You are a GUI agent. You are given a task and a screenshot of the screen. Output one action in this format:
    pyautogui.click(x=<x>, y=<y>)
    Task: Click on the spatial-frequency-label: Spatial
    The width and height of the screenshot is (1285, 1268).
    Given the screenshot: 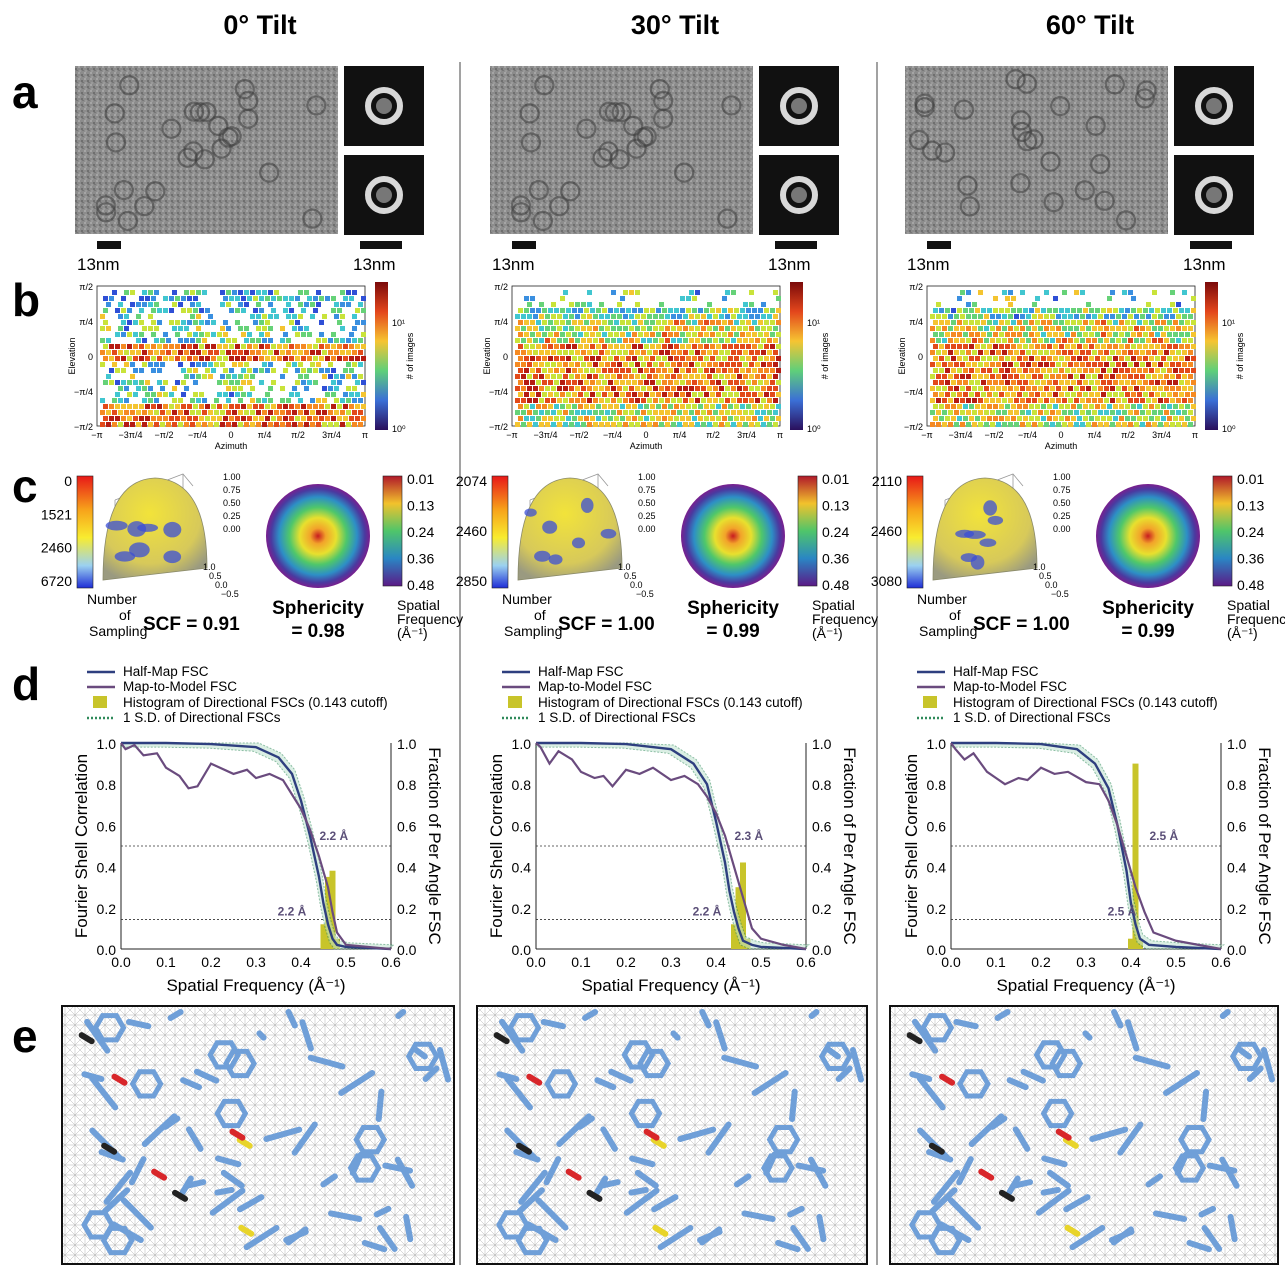 What is the action you would take?
    pyautogui.click(x=418, y=605)
    